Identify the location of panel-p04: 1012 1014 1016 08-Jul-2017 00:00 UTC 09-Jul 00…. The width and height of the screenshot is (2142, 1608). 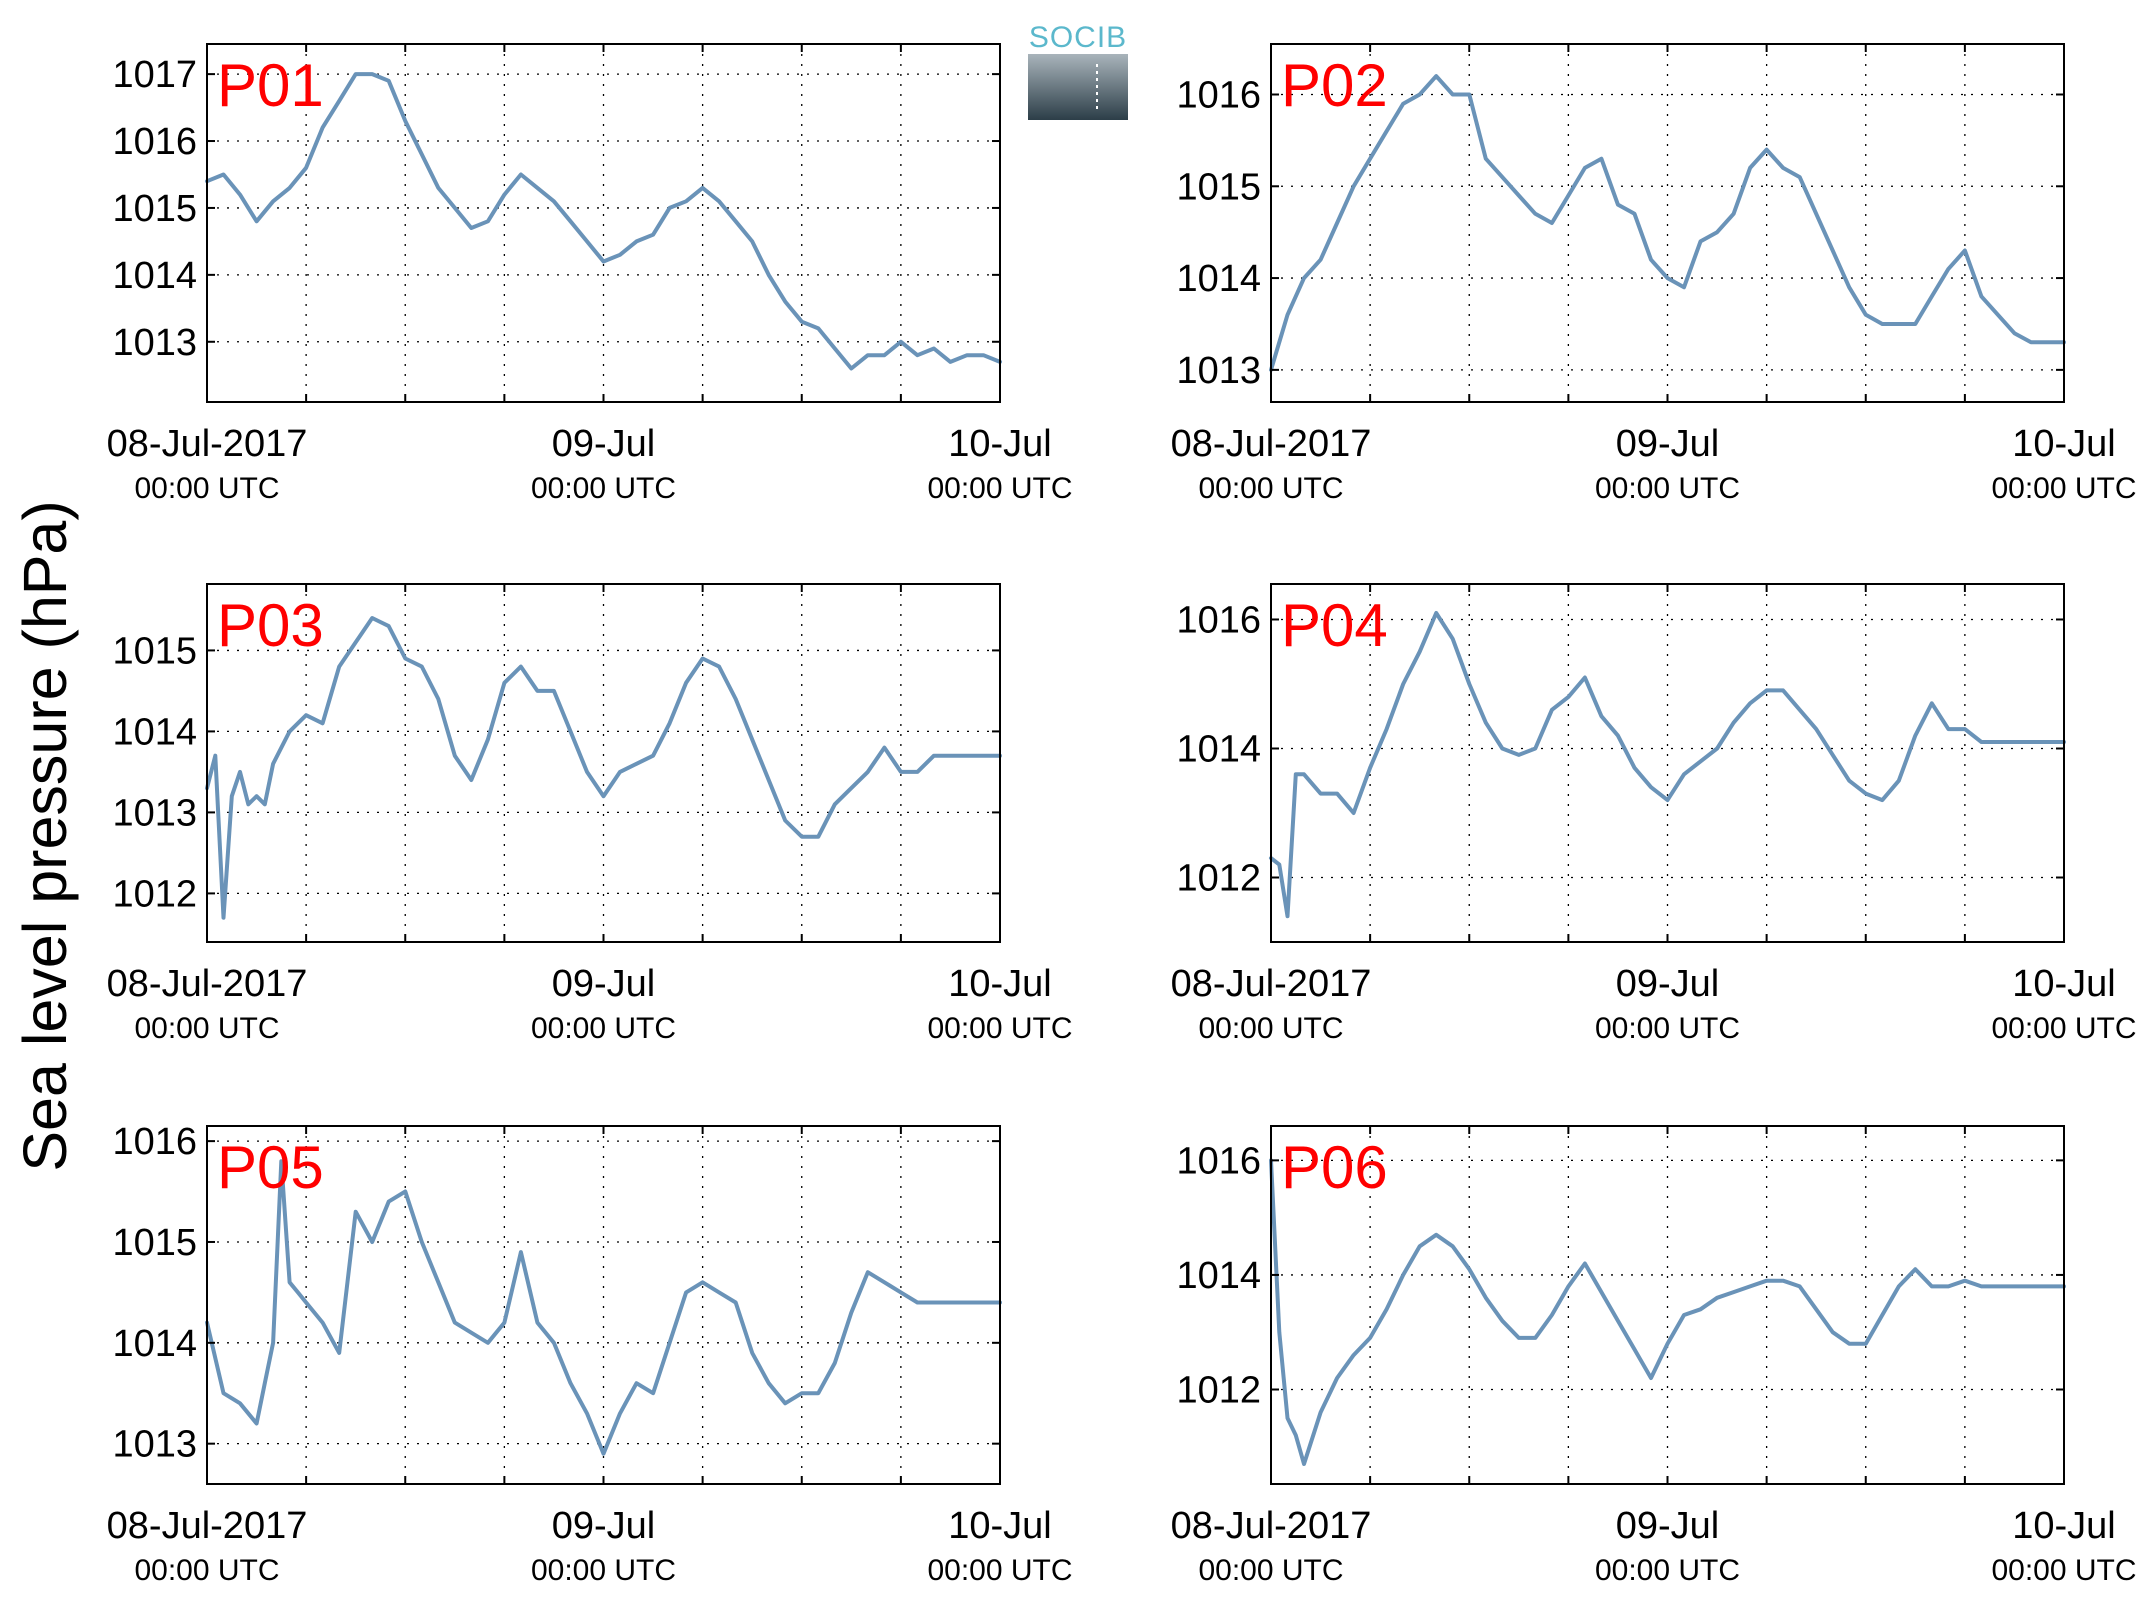
(1654, 814).